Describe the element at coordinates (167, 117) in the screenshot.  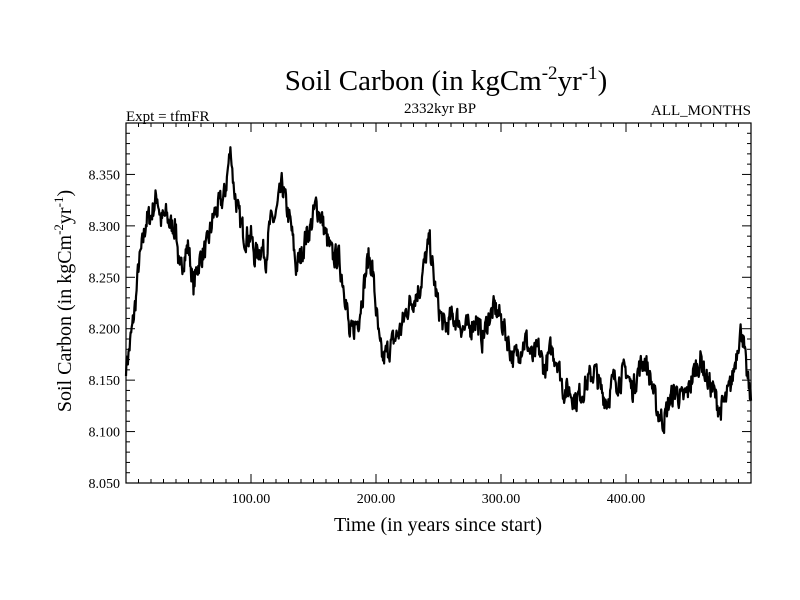
I see `experiment-label: Expt = tfmFR` at that location.